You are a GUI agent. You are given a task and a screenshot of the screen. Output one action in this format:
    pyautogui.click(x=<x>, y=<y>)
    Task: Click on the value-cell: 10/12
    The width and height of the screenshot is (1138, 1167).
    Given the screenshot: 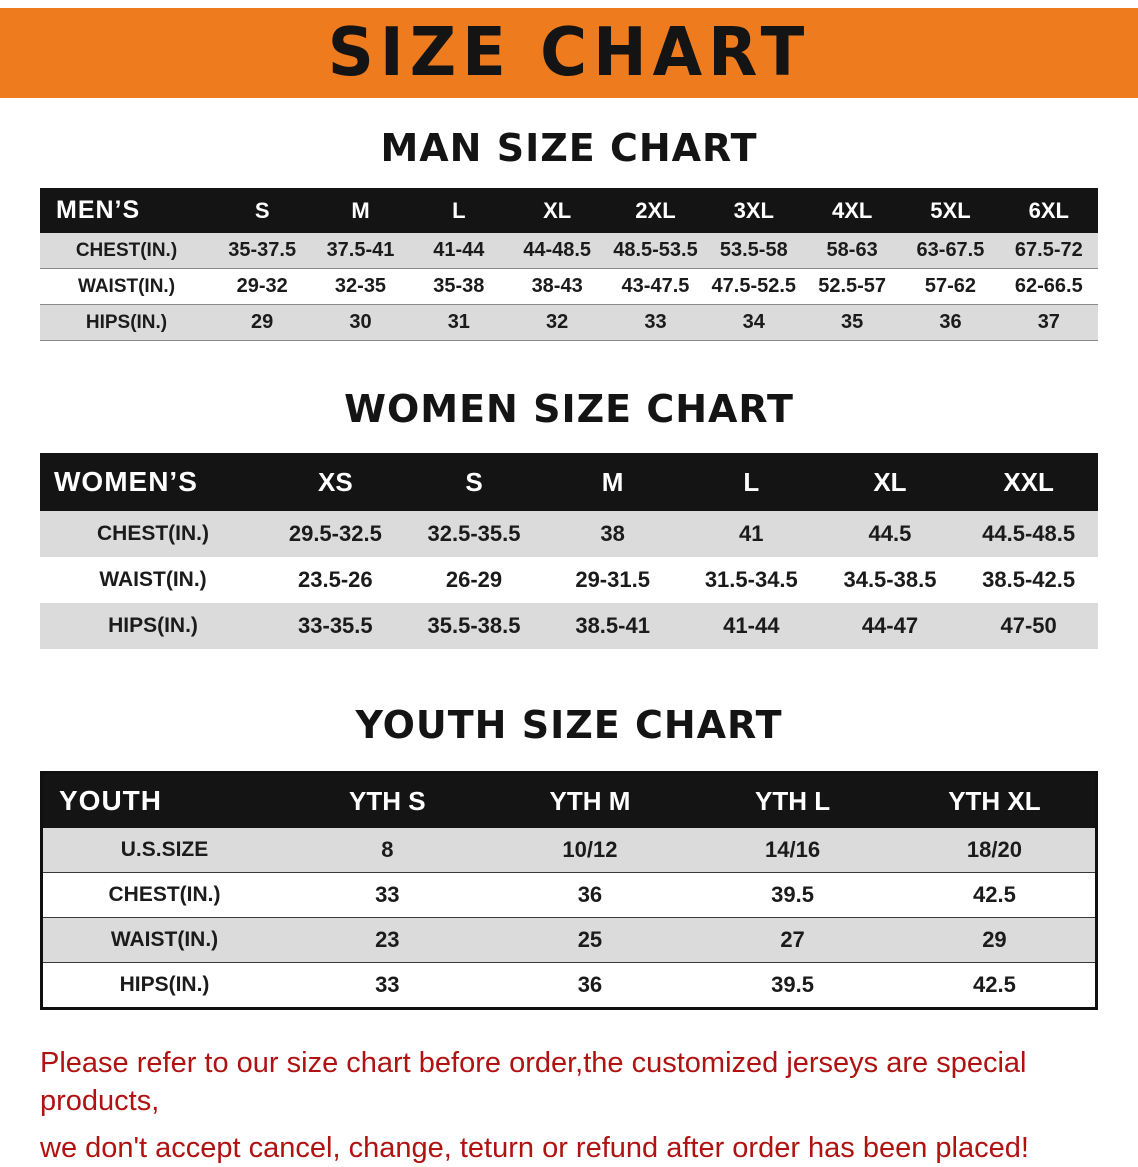 What is the action you would take?
    pyautogui.click(x=590, y=850)
    